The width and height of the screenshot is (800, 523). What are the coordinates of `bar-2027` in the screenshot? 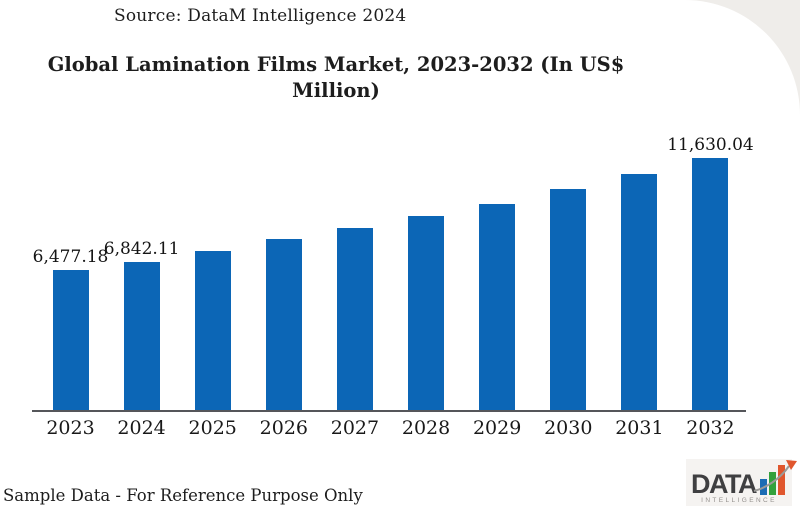 It's located at (354, 319).